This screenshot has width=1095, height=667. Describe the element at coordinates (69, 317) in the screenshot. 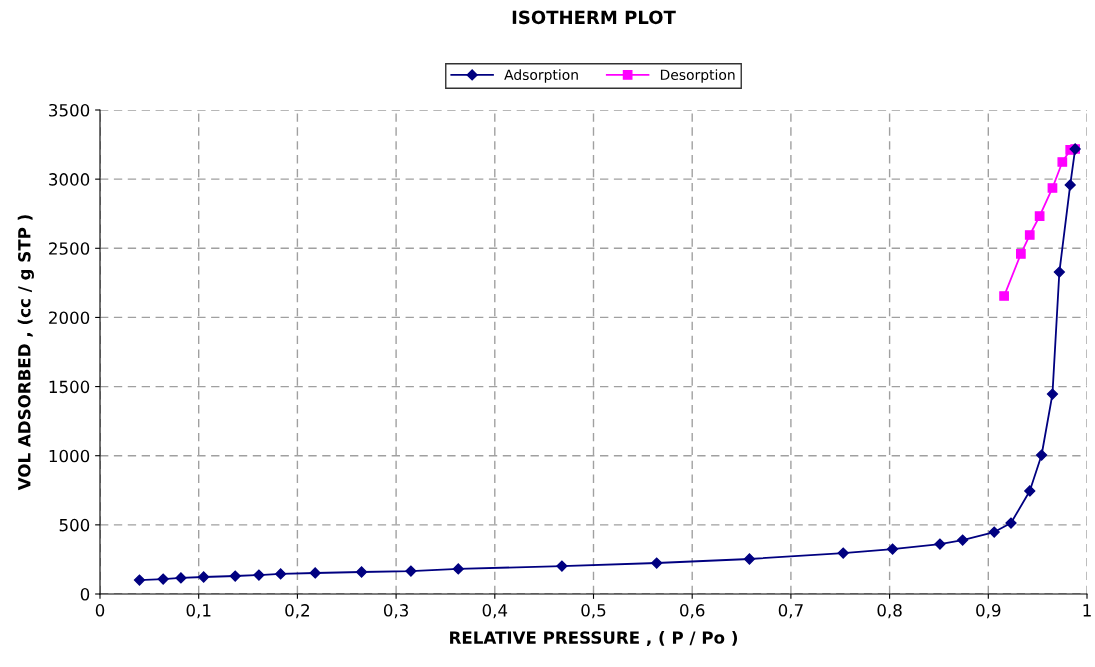

I see `y-tick-label: 2000` at that location.